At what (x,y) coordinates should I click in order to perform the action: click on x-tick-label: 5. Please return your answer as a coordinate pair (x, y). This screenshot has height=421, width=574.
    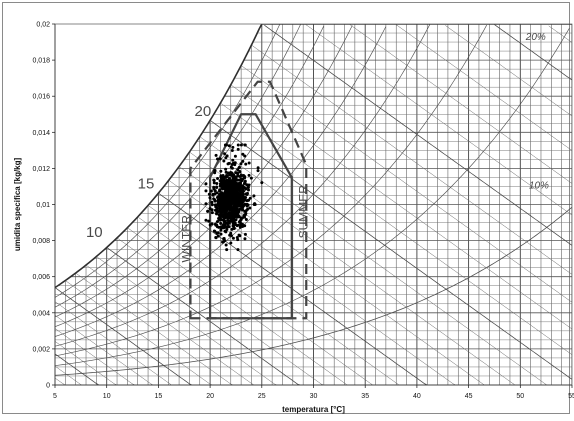
    Looking at the image, I should click on (55, 396).